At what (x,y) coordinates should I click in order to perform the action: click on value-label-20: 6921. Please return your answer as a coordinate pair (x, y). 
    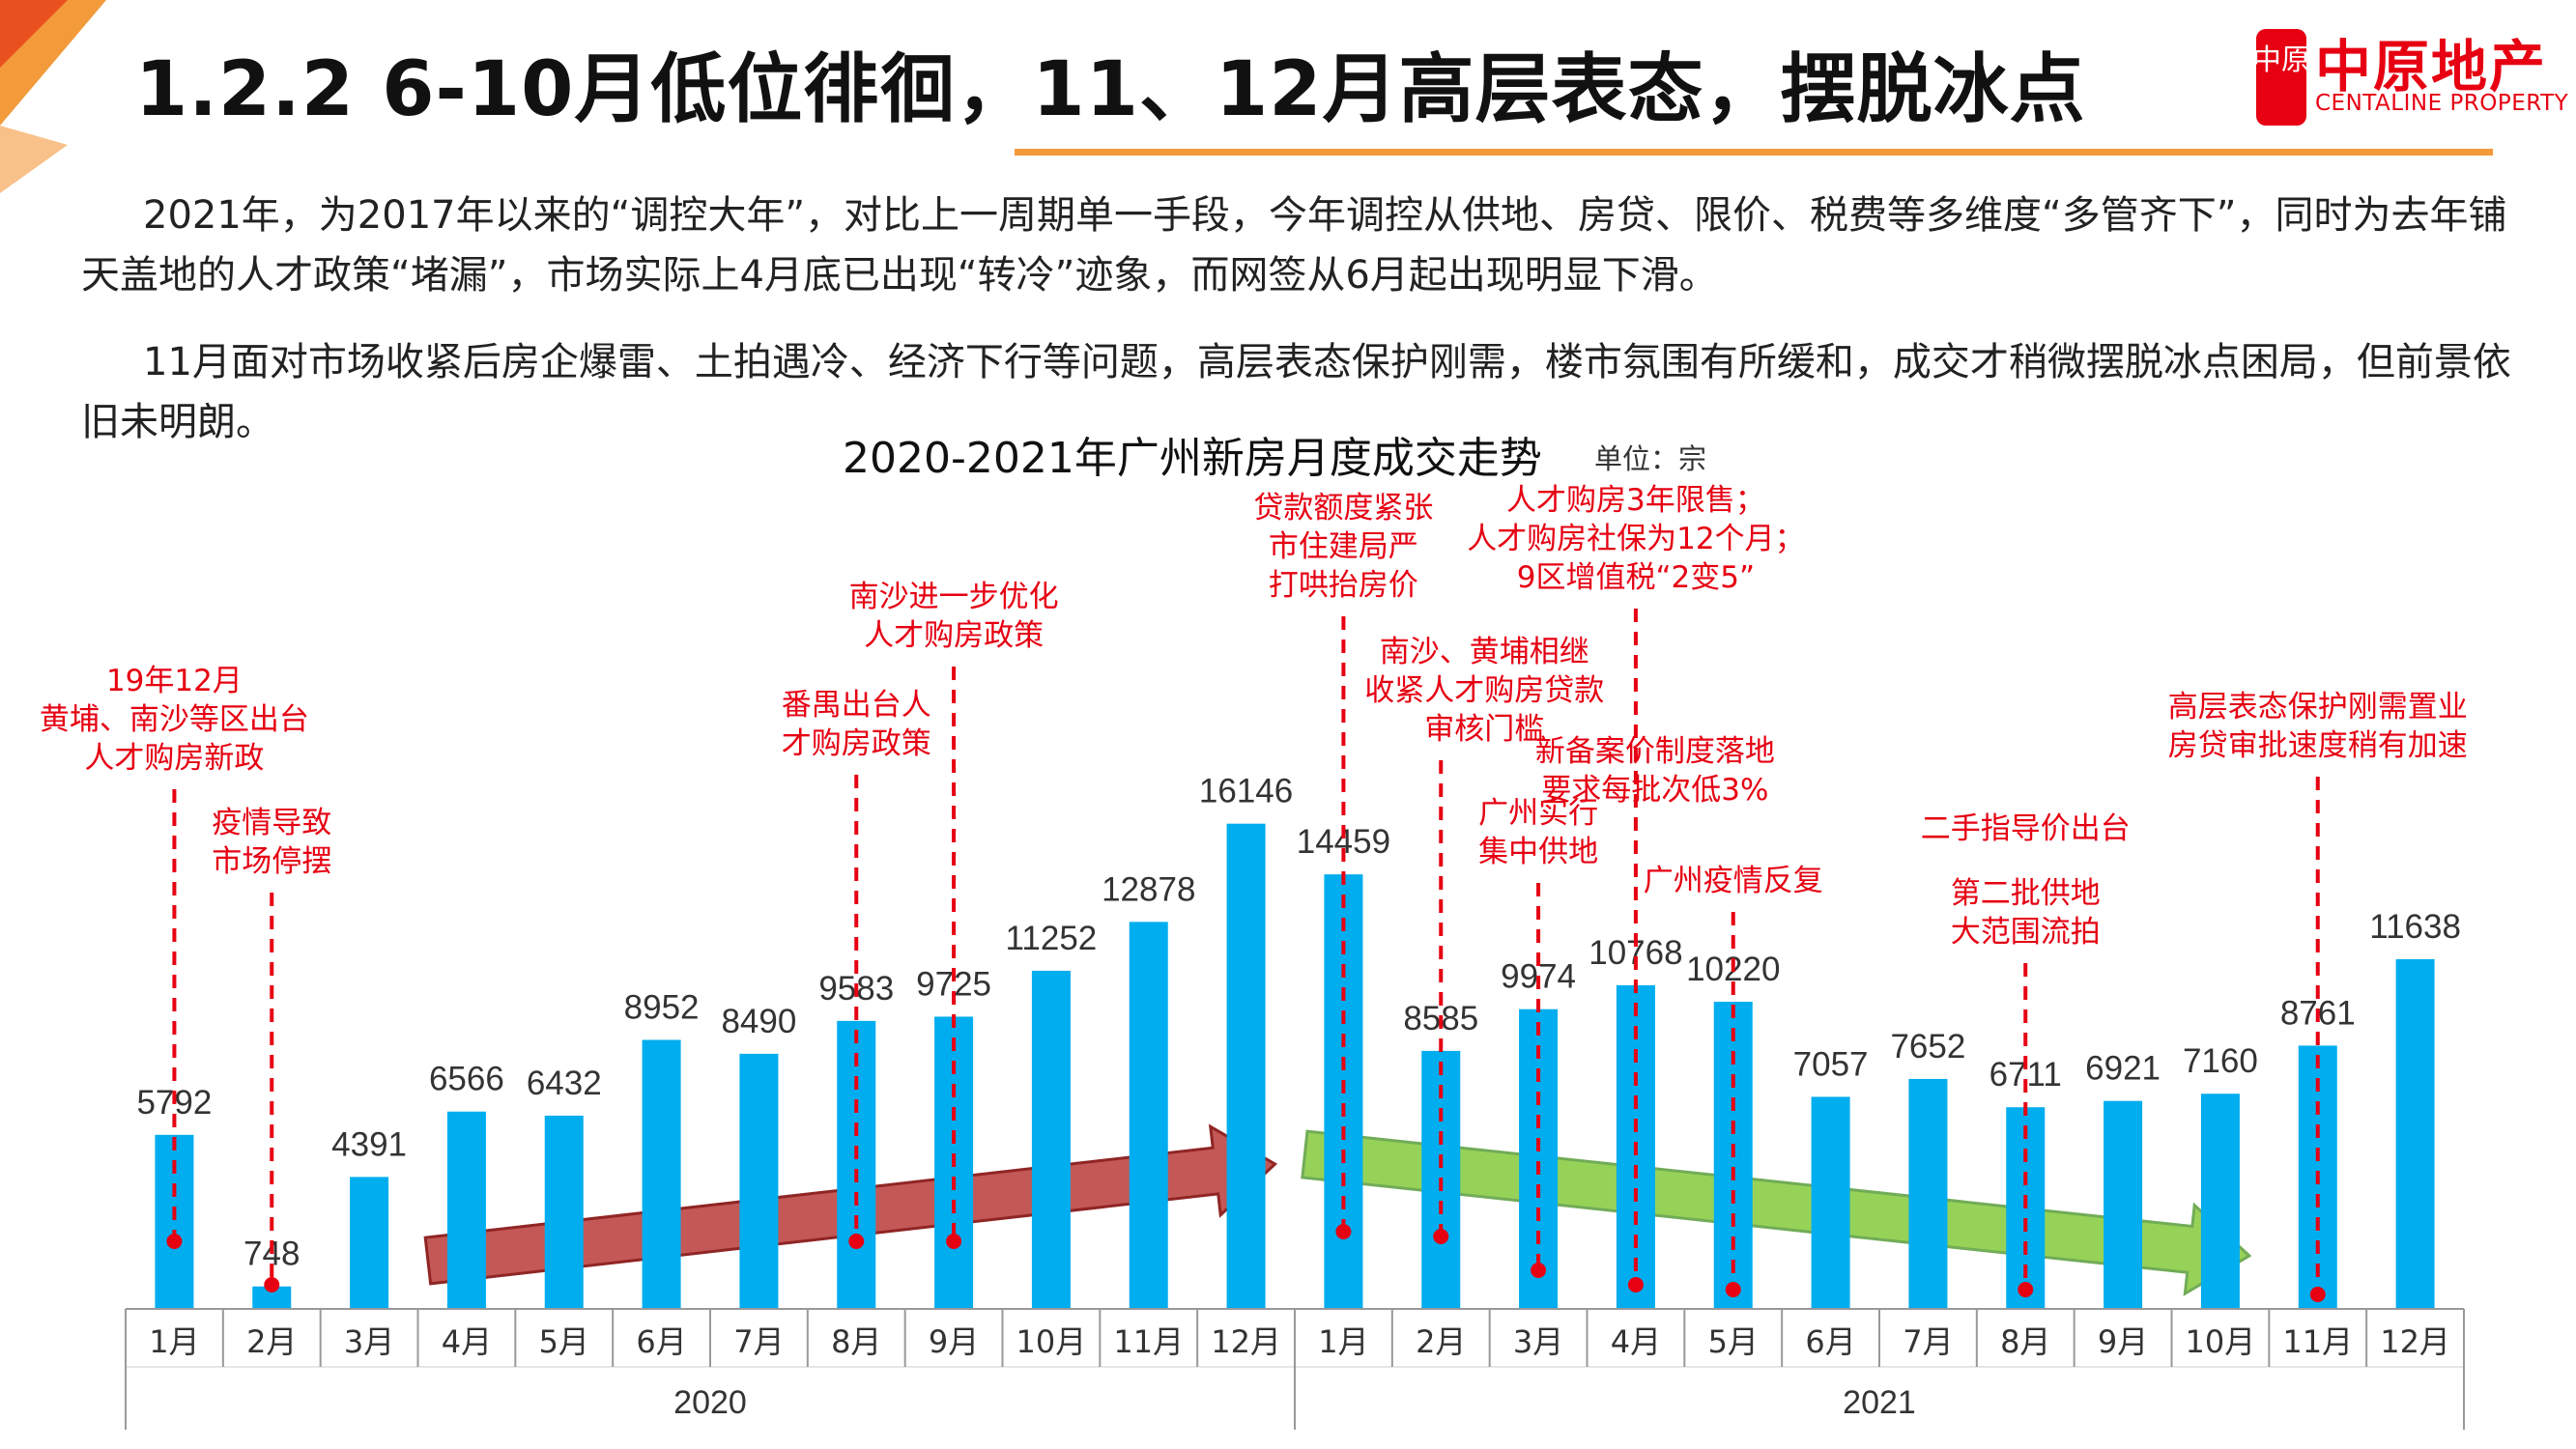
    Looking at the image, I should click on (2123, 1069).